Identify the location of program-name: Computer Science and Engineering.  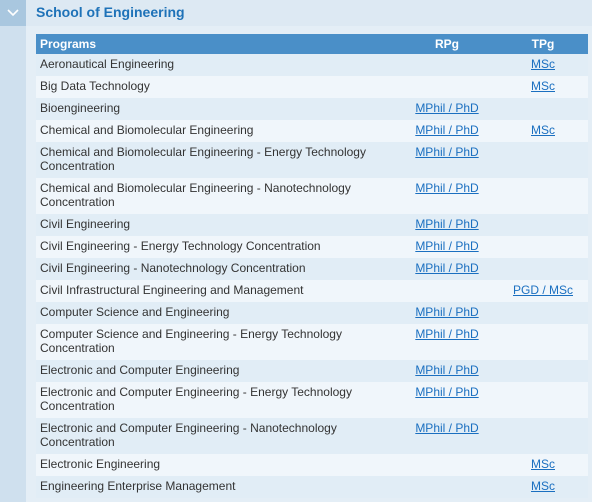
(216, 313).